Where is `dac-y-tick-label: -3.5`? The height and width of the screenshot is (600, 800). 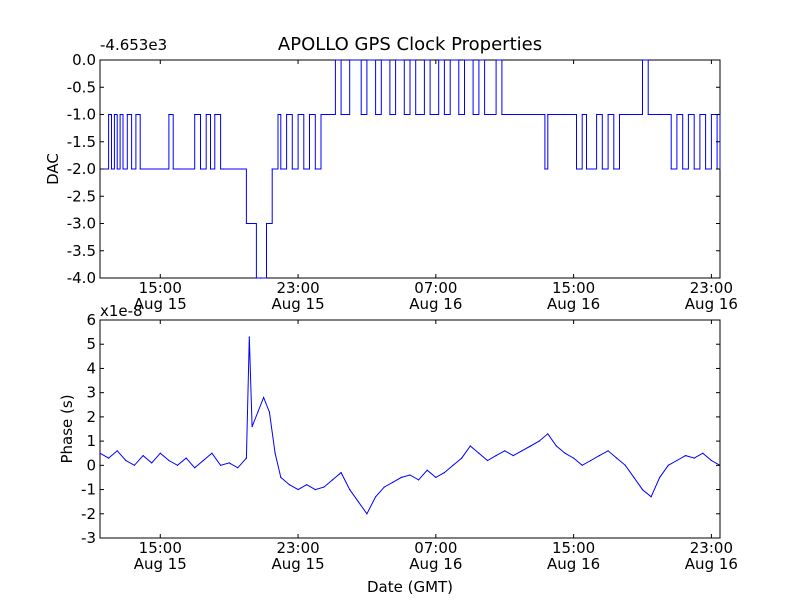
dac-y-tick-label: -3.5 is located at coordinates (81, 251).